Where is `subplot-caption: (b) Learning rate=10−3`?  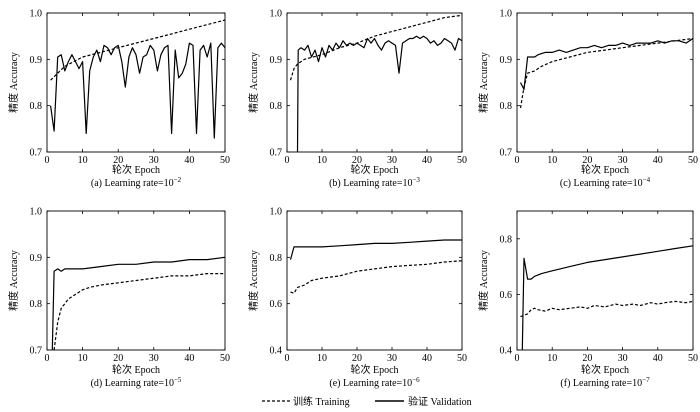 subplot-caption: (b) Learning rate=10−3 is located at coordinates (374, 182).